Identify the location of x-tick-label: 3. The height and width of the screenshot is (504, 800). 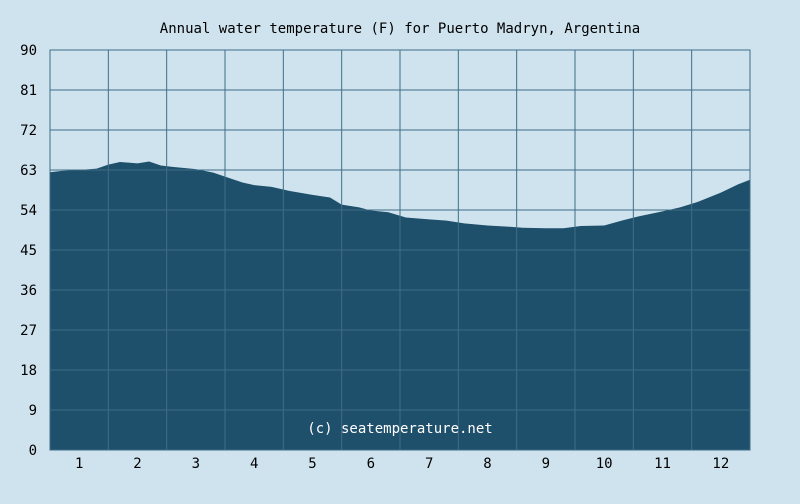
(196, 464).